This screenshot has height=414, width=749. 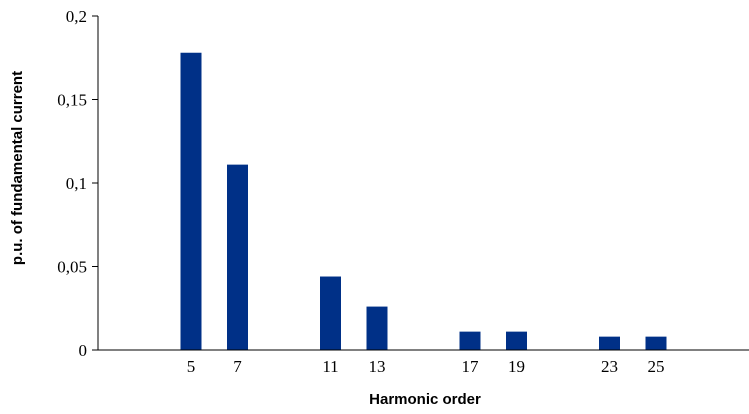 I want to click on y-tick-label: 0,2, so click(x=76, y=16).